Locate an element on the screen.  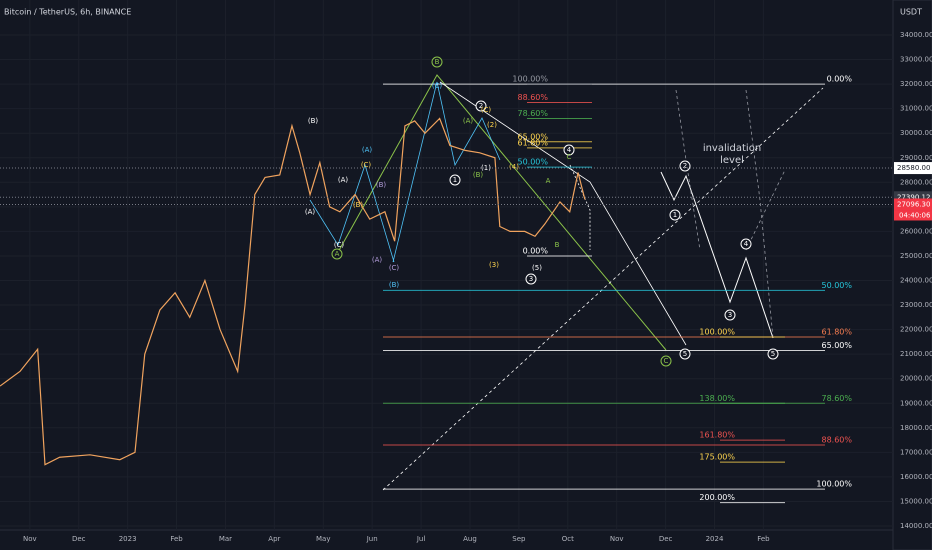
wave-label: B is located at coordinates (557, 245).